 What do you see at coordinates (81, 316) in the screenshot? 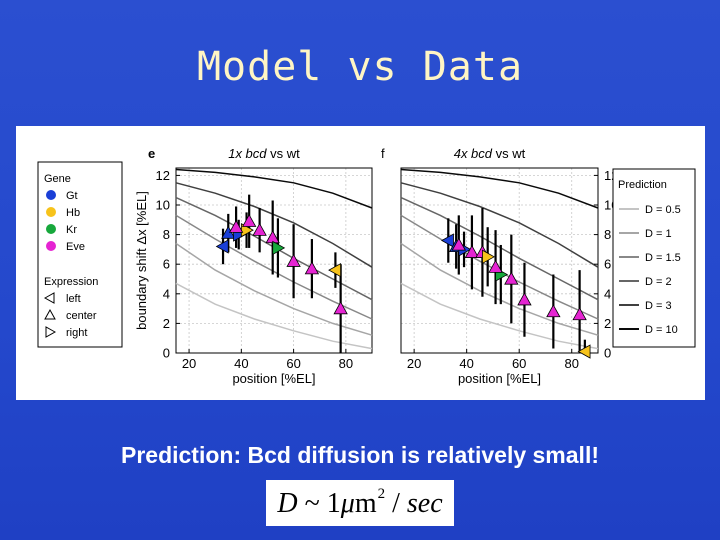
I see `legend-expression-label: center` at bounding box center [81, 316].